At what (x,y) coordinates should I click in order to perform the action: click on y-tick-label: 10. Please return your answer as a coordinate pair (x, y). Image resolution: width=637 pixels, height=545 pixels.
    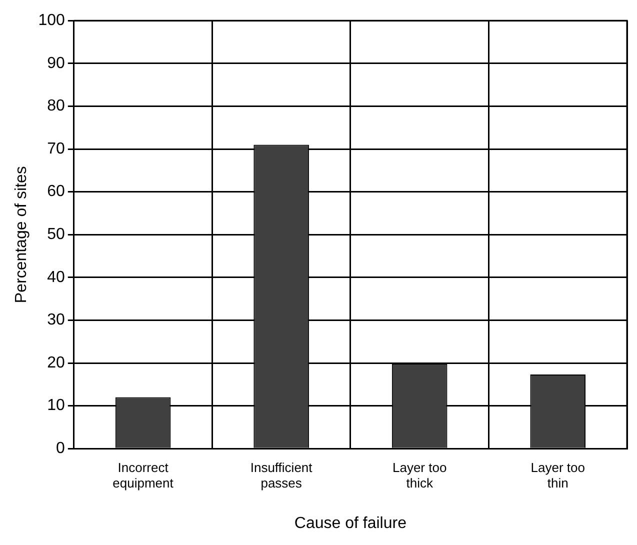
    Looking at the image, I should click on (56, 405).